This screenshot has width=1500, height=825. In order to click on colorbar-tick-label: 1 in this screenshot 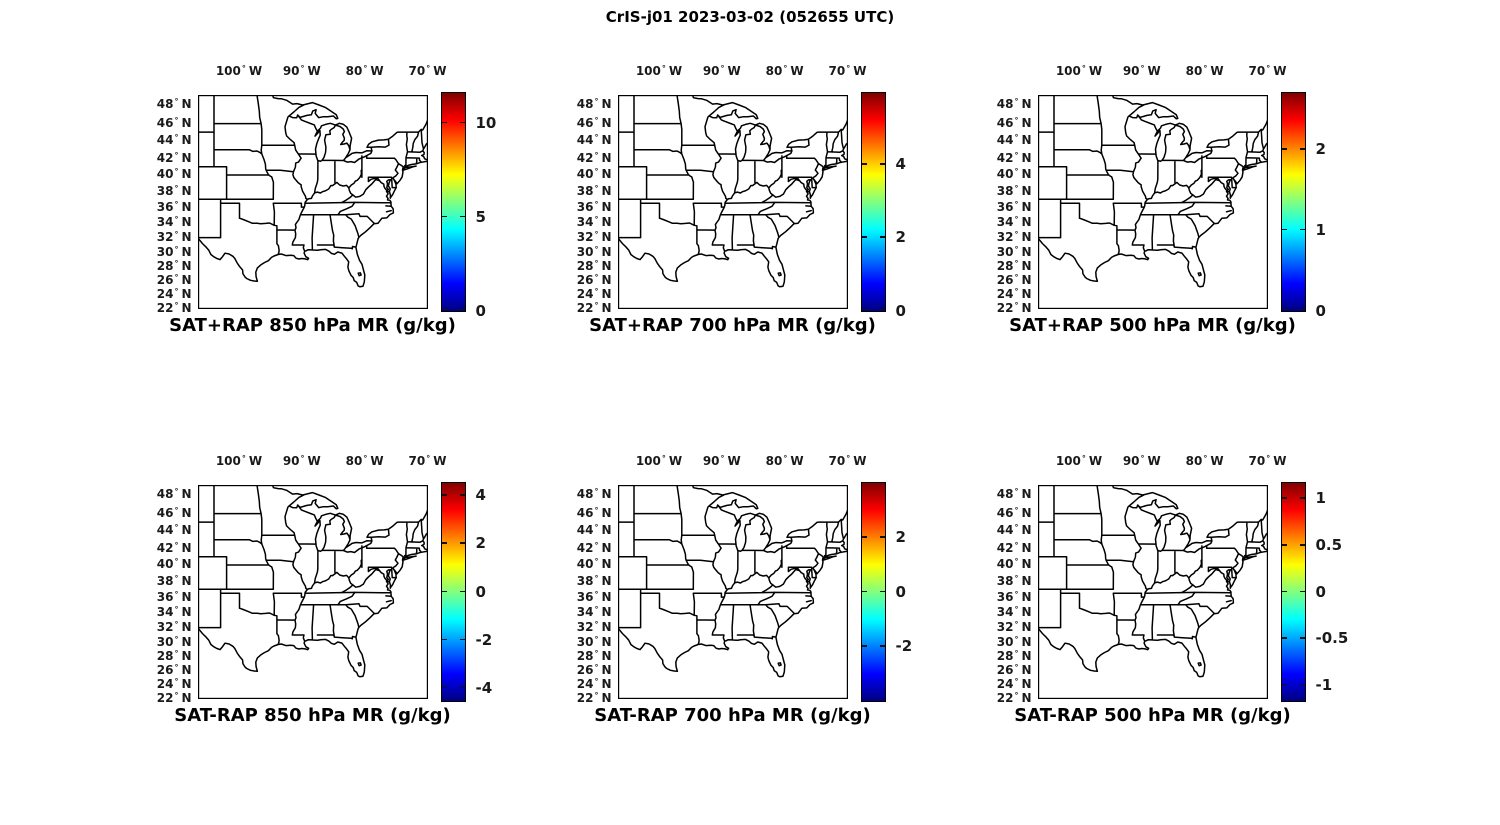, I will do `click(1320, 229)`.